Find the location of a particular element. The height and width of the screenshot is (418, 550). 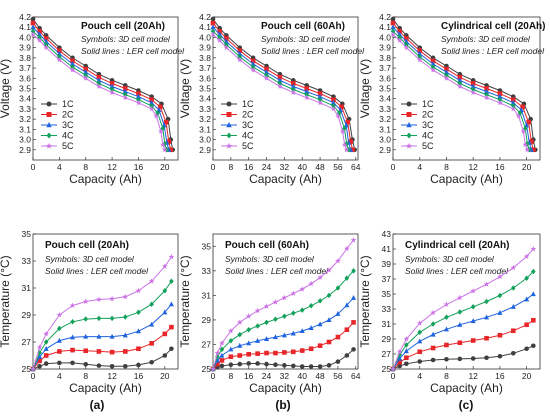

y-tick-label: 4.0 is located at coordinates (25, 37).